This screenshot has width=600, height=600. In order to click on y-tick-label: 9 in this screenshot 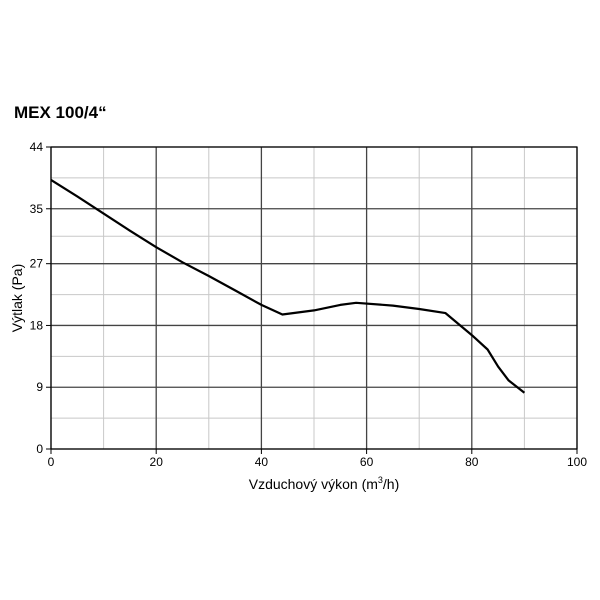, I will do `click(39, 387)`.